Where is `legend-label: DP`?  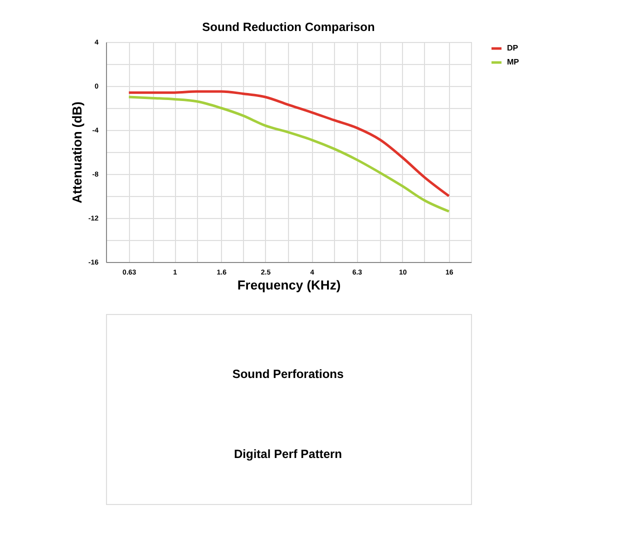 legend-label: DP is located at coordinates (513, 48).